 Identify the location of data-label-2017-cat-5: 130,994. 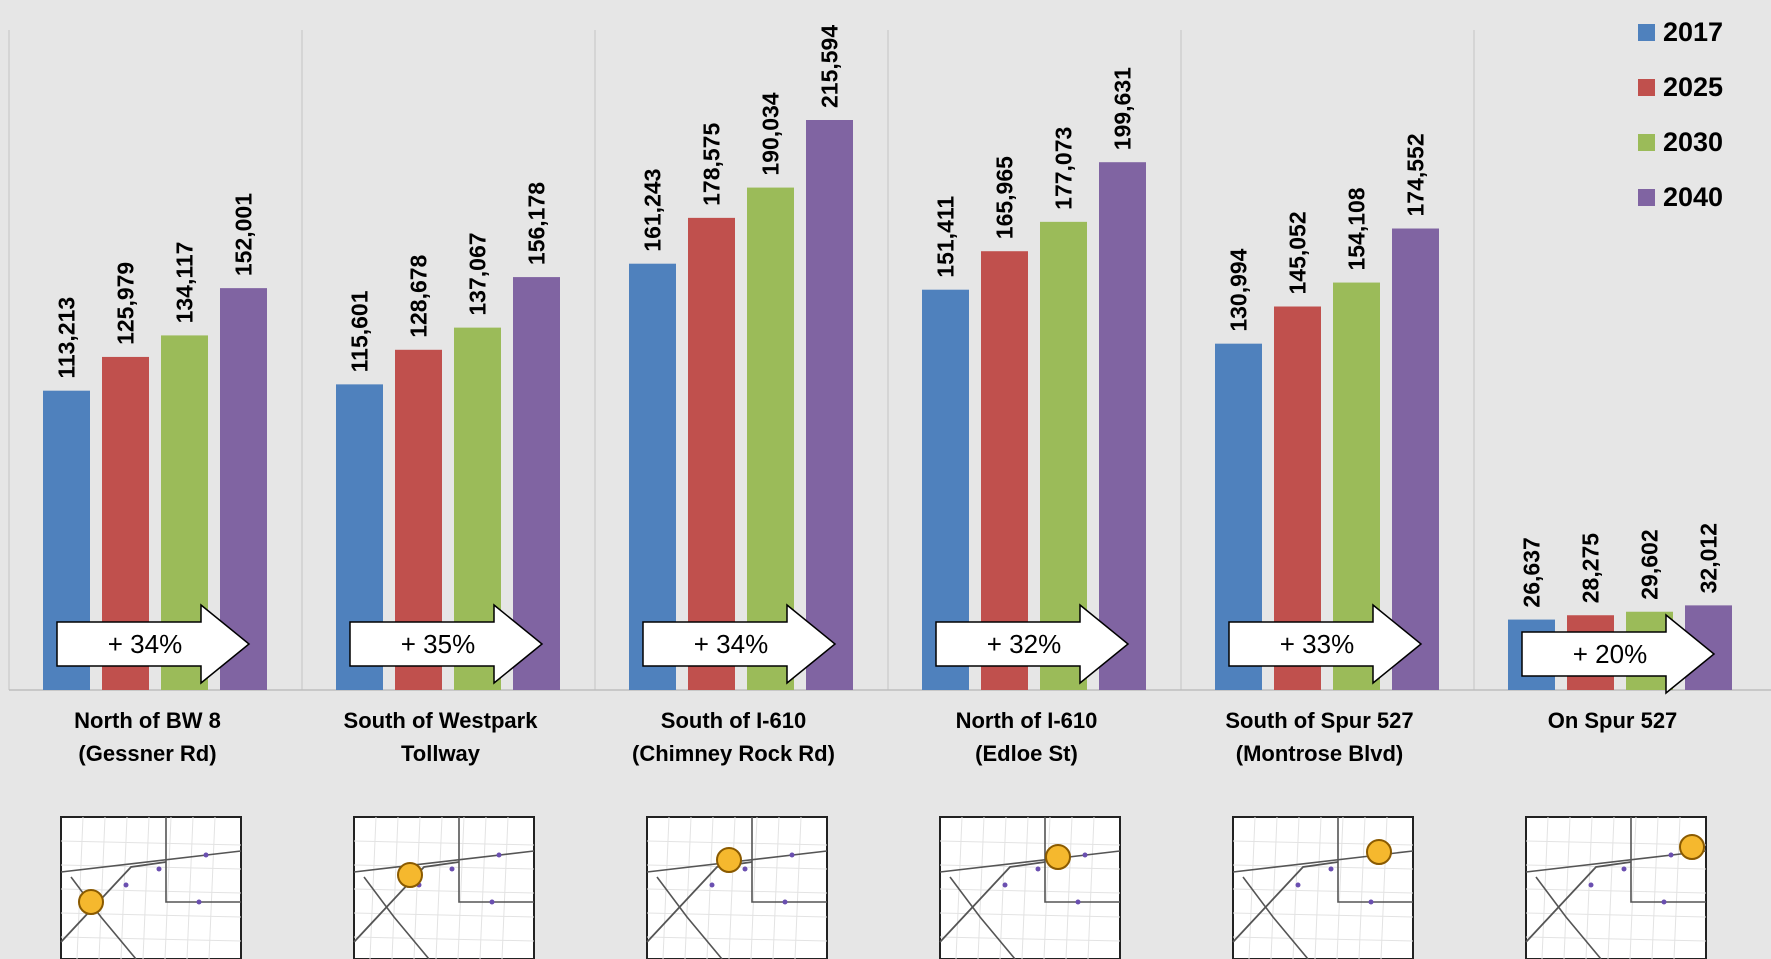
(1239, 289).